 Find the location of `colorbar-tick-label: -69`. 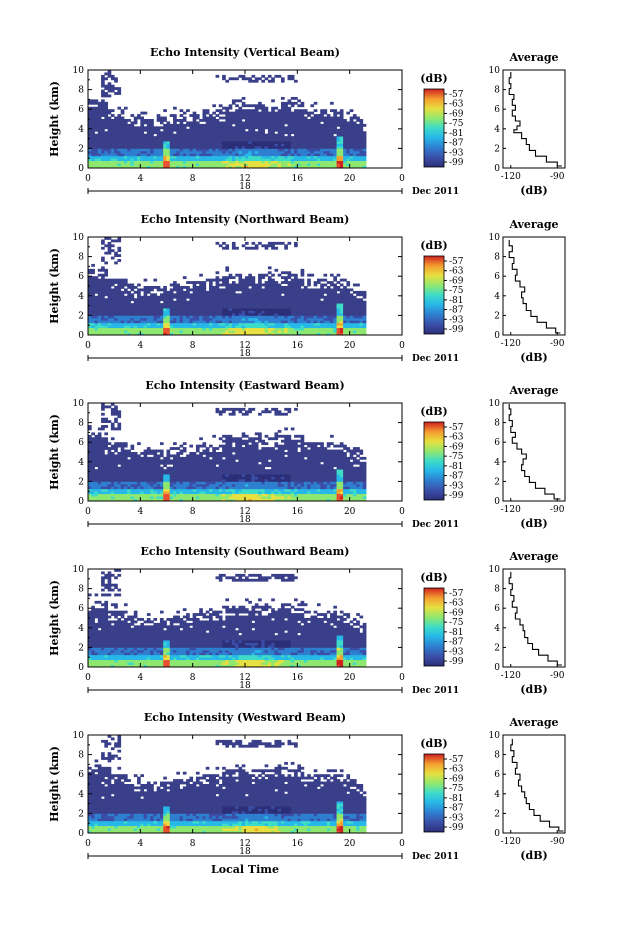

colorbar-tick-label: -69 is located at coordinates (456, 281).